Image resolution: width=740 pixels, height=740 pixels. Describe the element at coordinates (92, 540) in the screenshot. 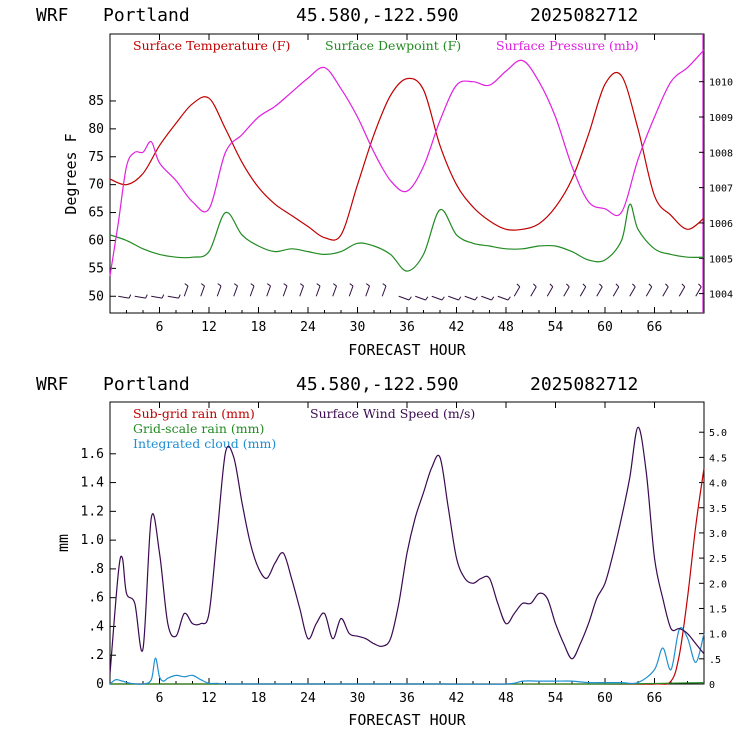

I see `y-tick-label: 1.0` at that location.